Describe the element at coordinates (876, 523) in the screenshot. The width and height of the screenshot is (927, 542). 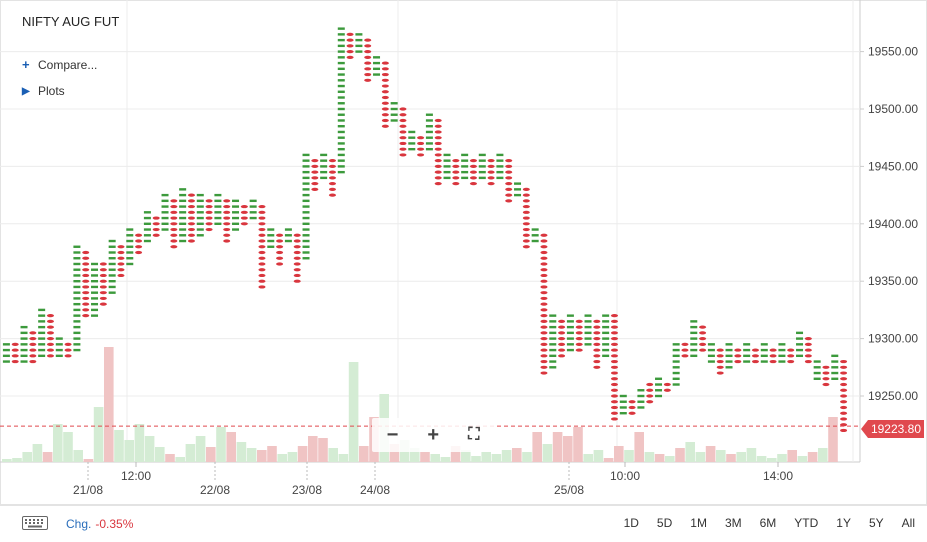
I see `range-5y: 5Y` at that location.